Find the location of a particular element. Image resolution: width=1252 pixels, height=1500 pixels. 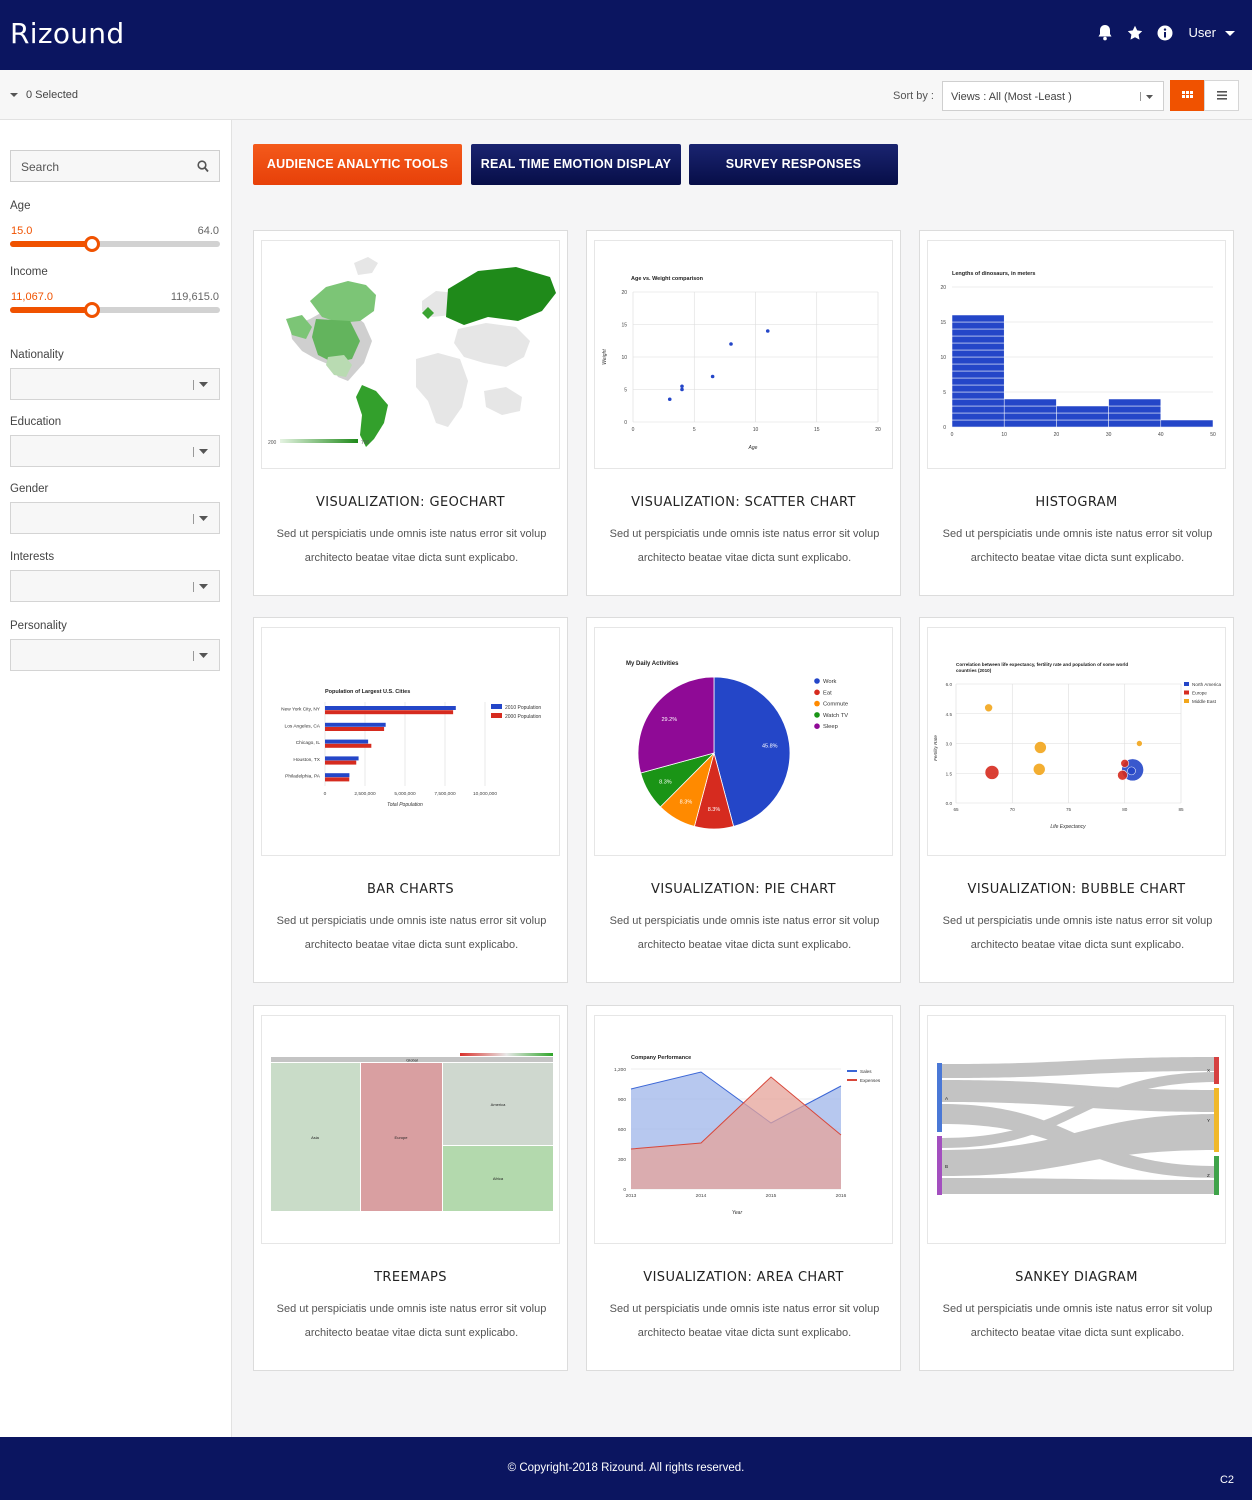

age-label: Age is located at coordinates (20, 206).